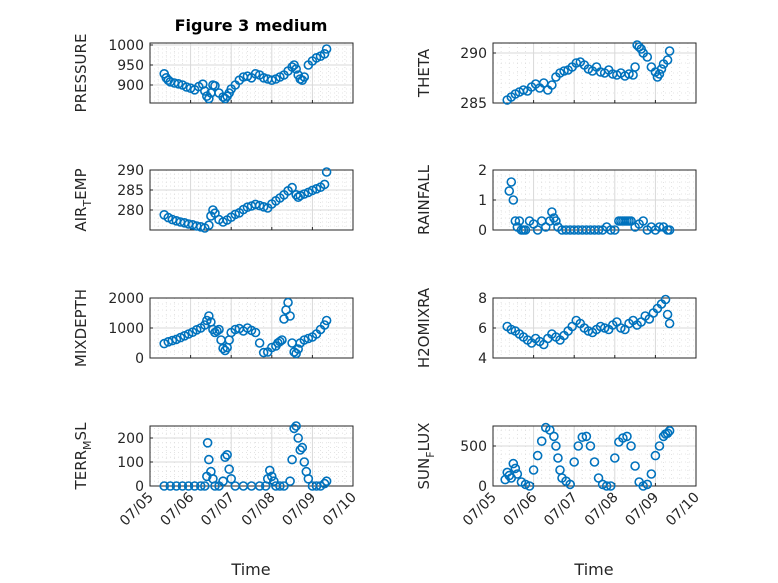 The image size is (778, 583). Describe the element at coordinates (473, 447) in the screenshot. I see `y-tick-label: 500` at that location.